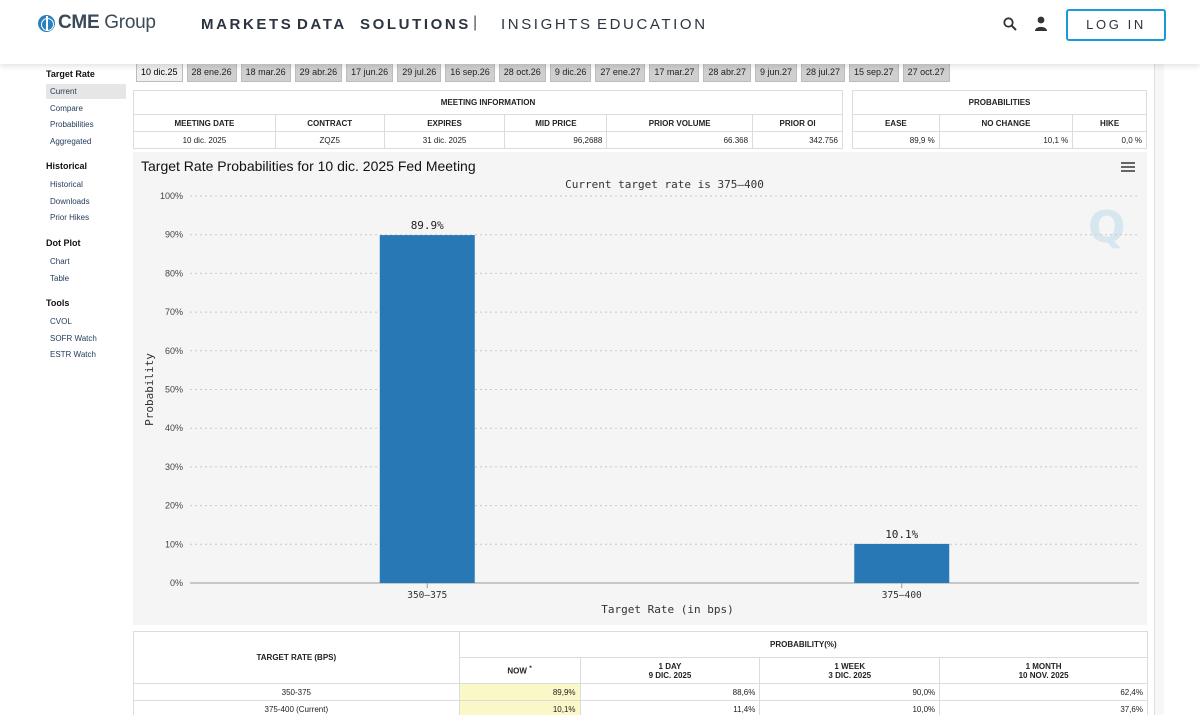  Describe the element at coordinates (797, 123) in the screenshot. I see `col-prior-oi: PRIOR OI` at that location.